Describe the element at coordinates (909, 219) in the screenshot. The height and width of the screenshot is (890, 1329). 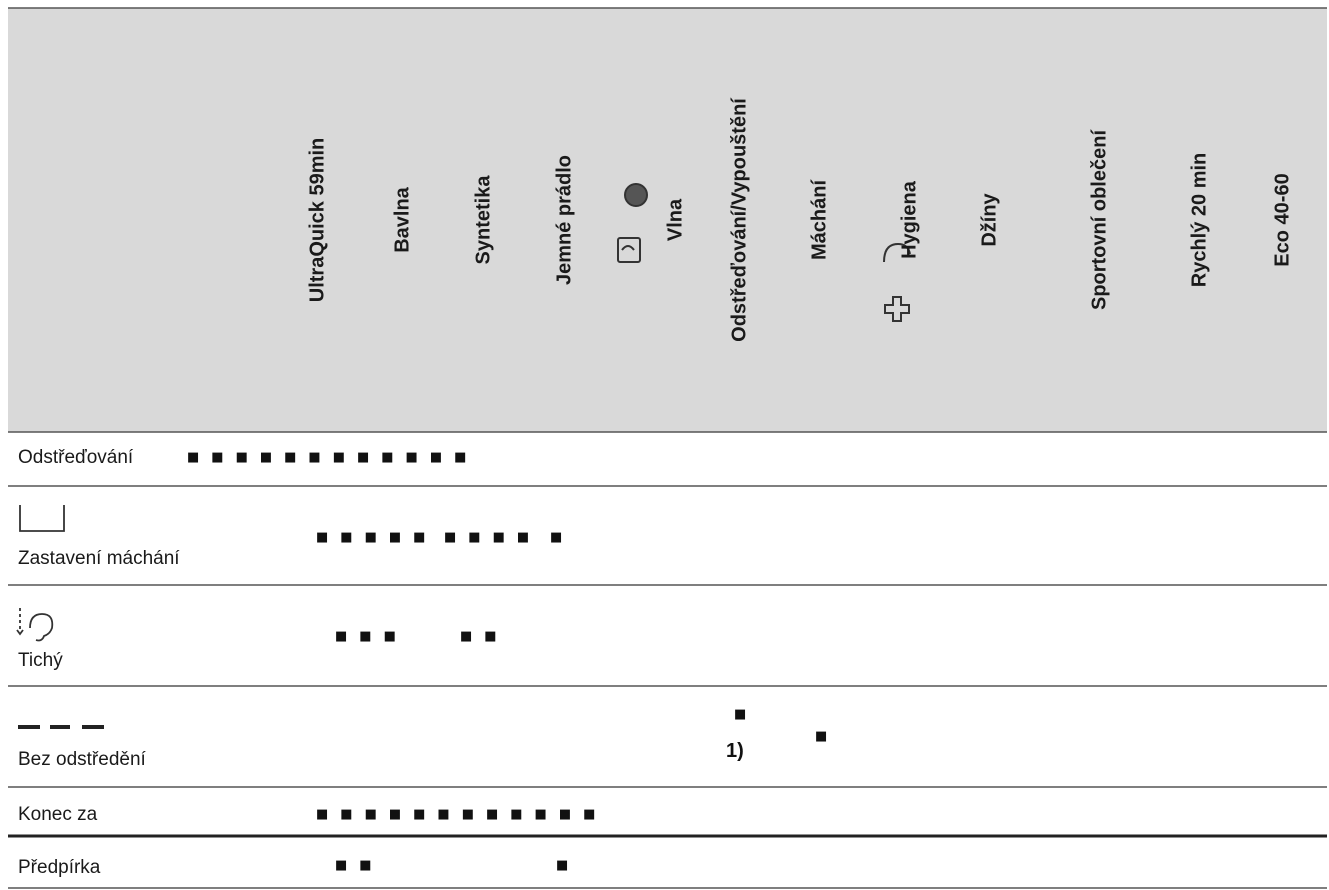
I see `column-header: Hygiena` at that location.